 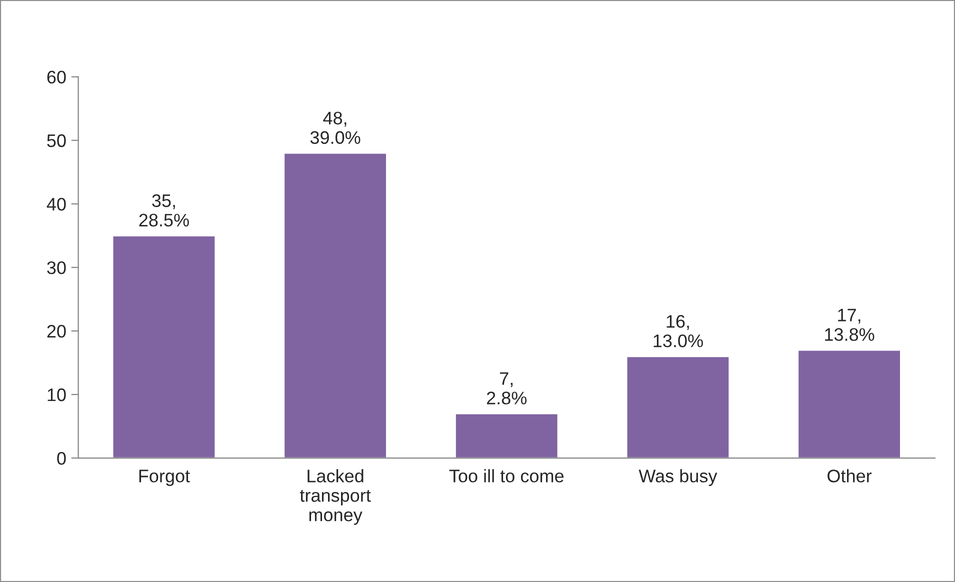 I want to click on x-tick-label: Other, so click(x=850, y=475).